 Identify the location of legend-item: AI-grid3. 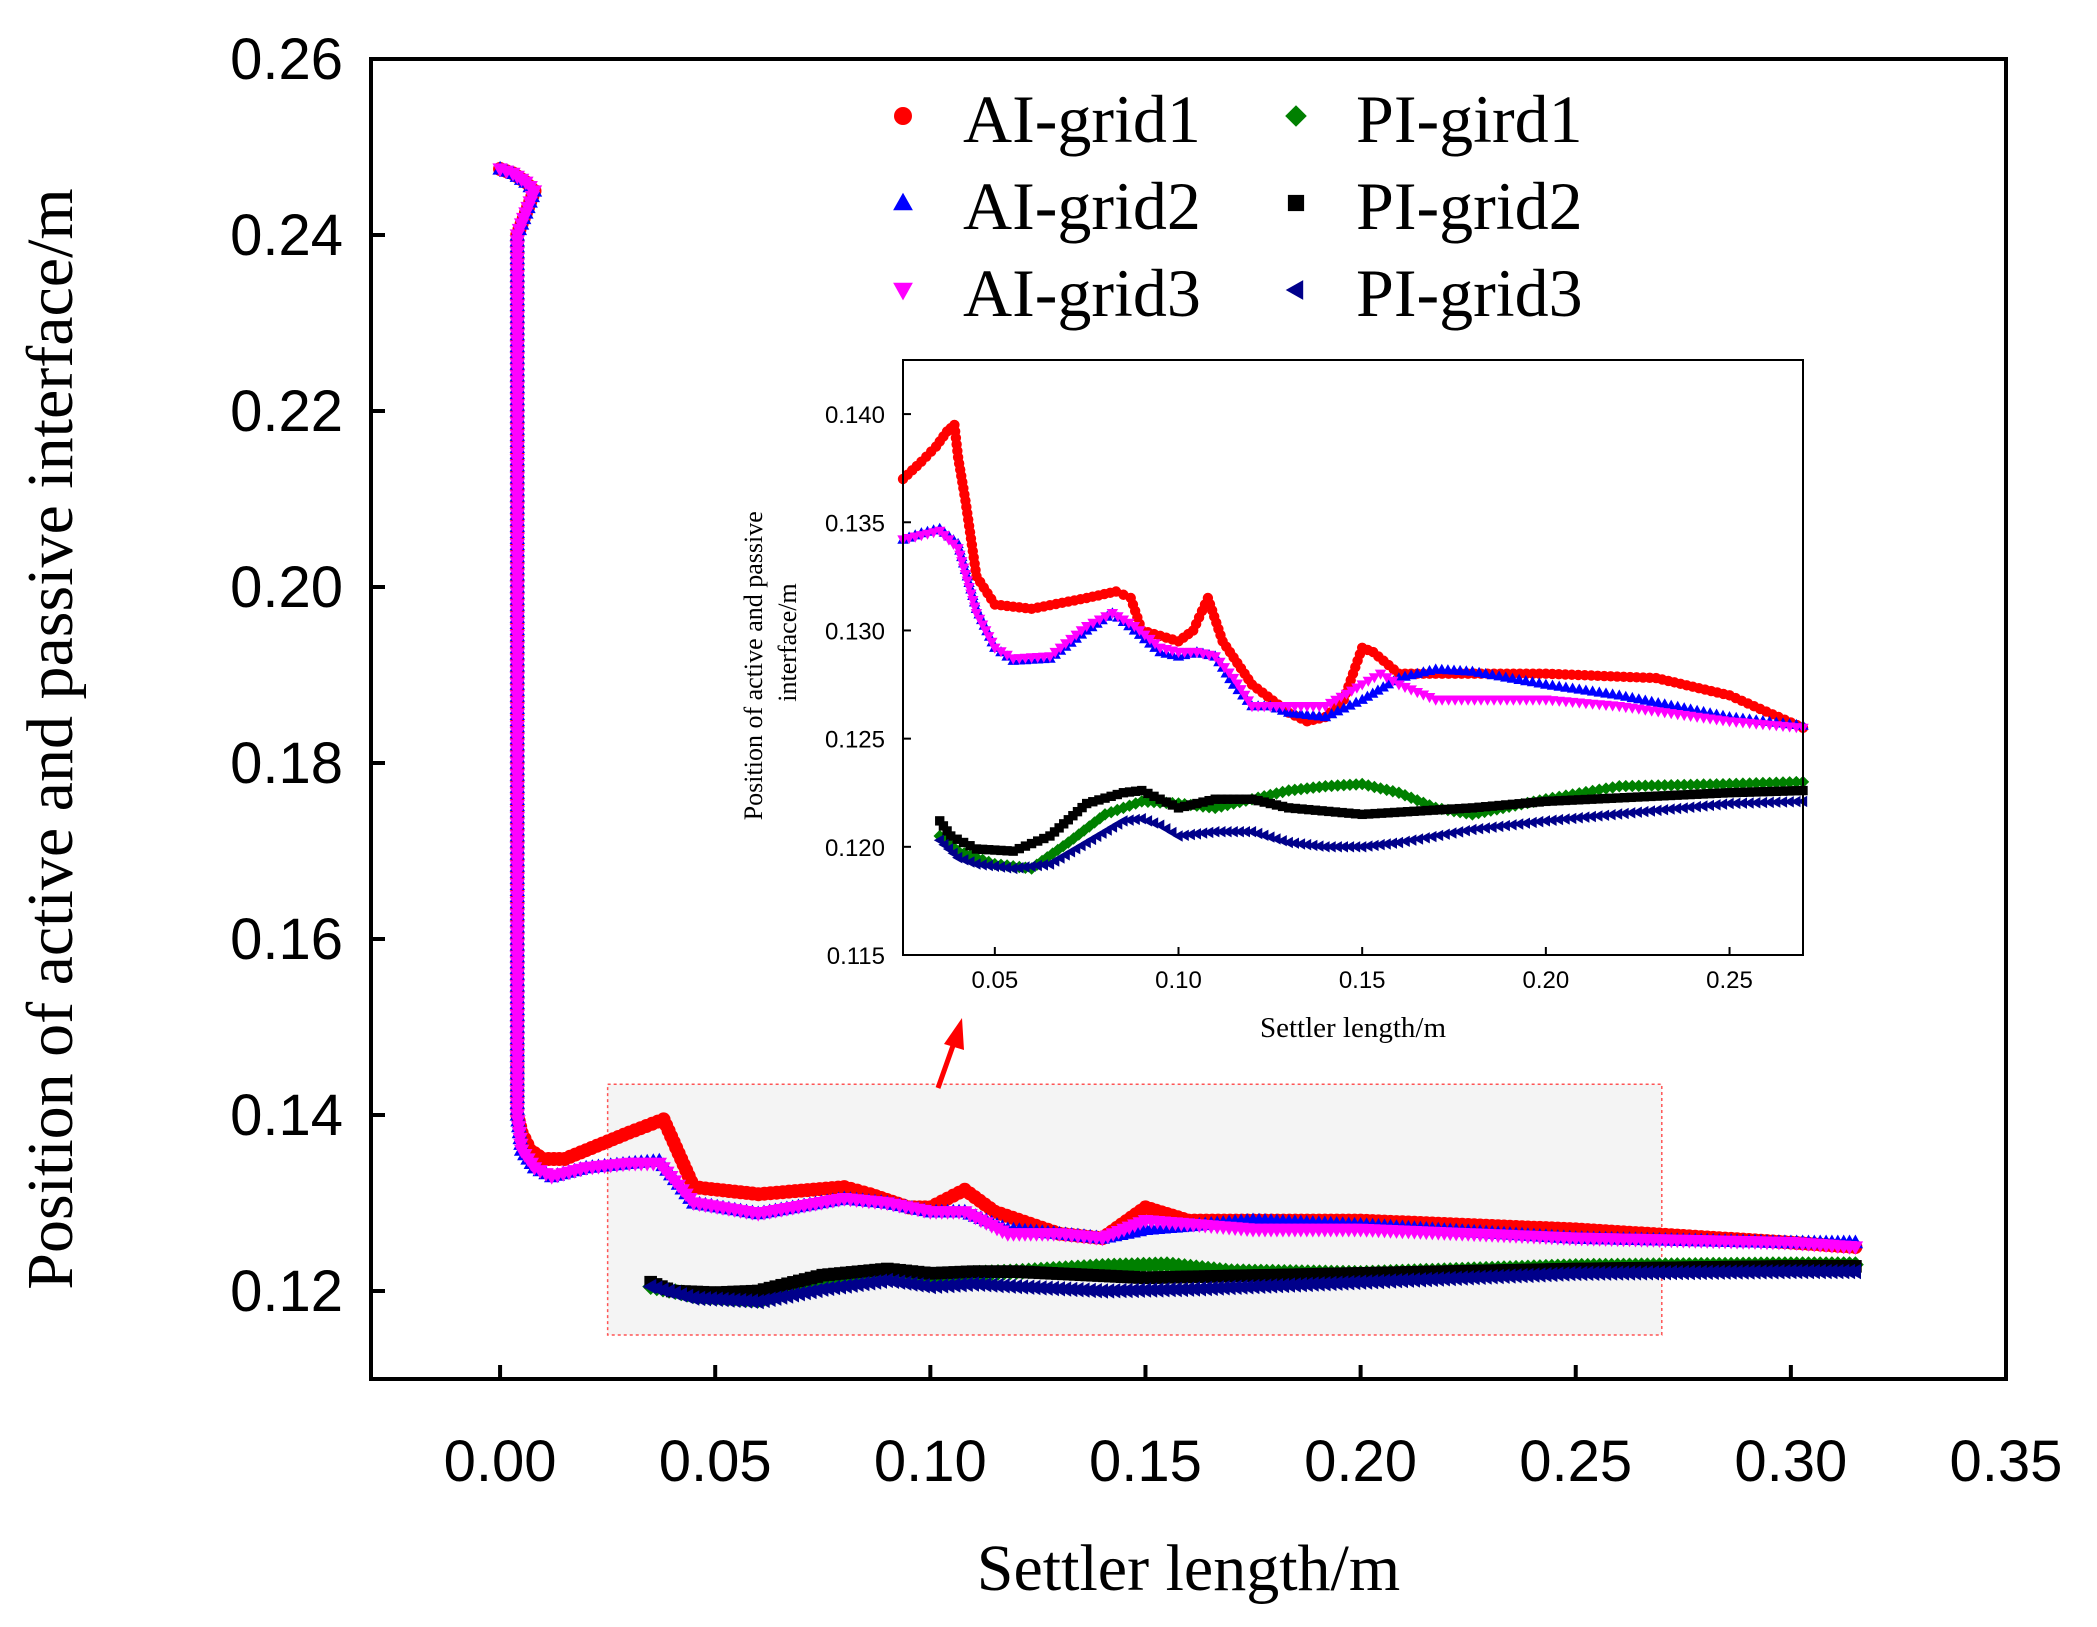
(1047, 293).